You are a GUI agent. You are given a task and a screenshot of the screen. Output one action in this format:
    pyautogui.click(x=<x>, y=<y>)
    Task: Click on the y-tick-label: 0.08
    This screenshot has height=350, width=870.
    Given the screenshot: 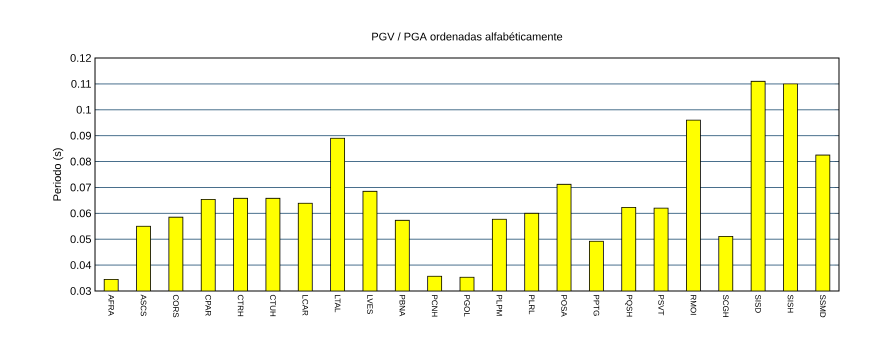 What is the action you would take?
    pyautogui.click(x=80, y=162)
    